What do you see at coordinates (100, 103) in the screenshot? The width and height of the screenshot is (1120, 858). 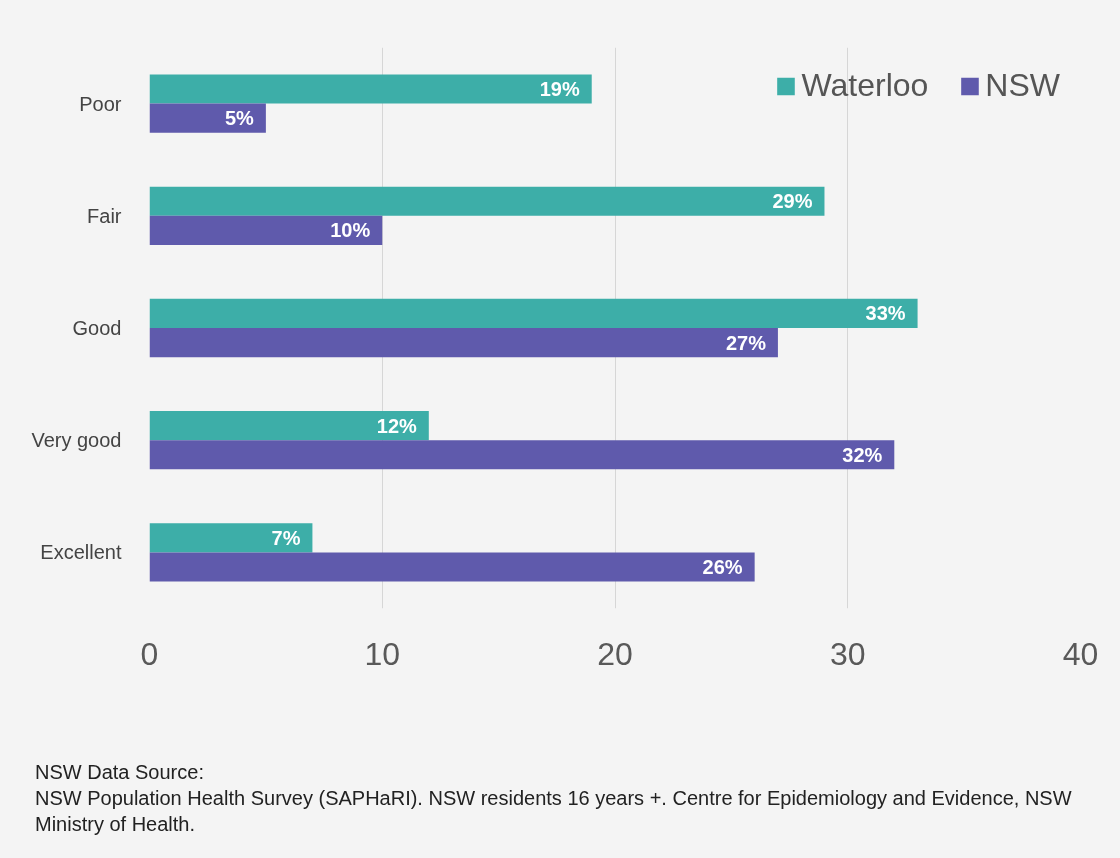 I see `y-tick-label: Poor` at bounding box center [100, 103].